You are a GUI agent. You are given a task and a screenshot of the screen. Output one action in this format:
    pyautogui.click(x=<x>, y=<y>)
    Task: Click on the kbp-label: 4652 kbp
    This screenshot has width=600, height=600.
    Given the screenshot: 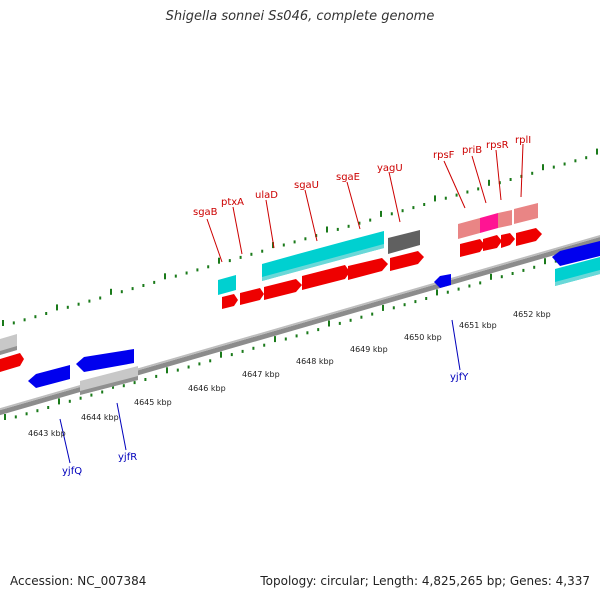 What is the action you would take?
    pyautogui.click(x=532, y=314)
    